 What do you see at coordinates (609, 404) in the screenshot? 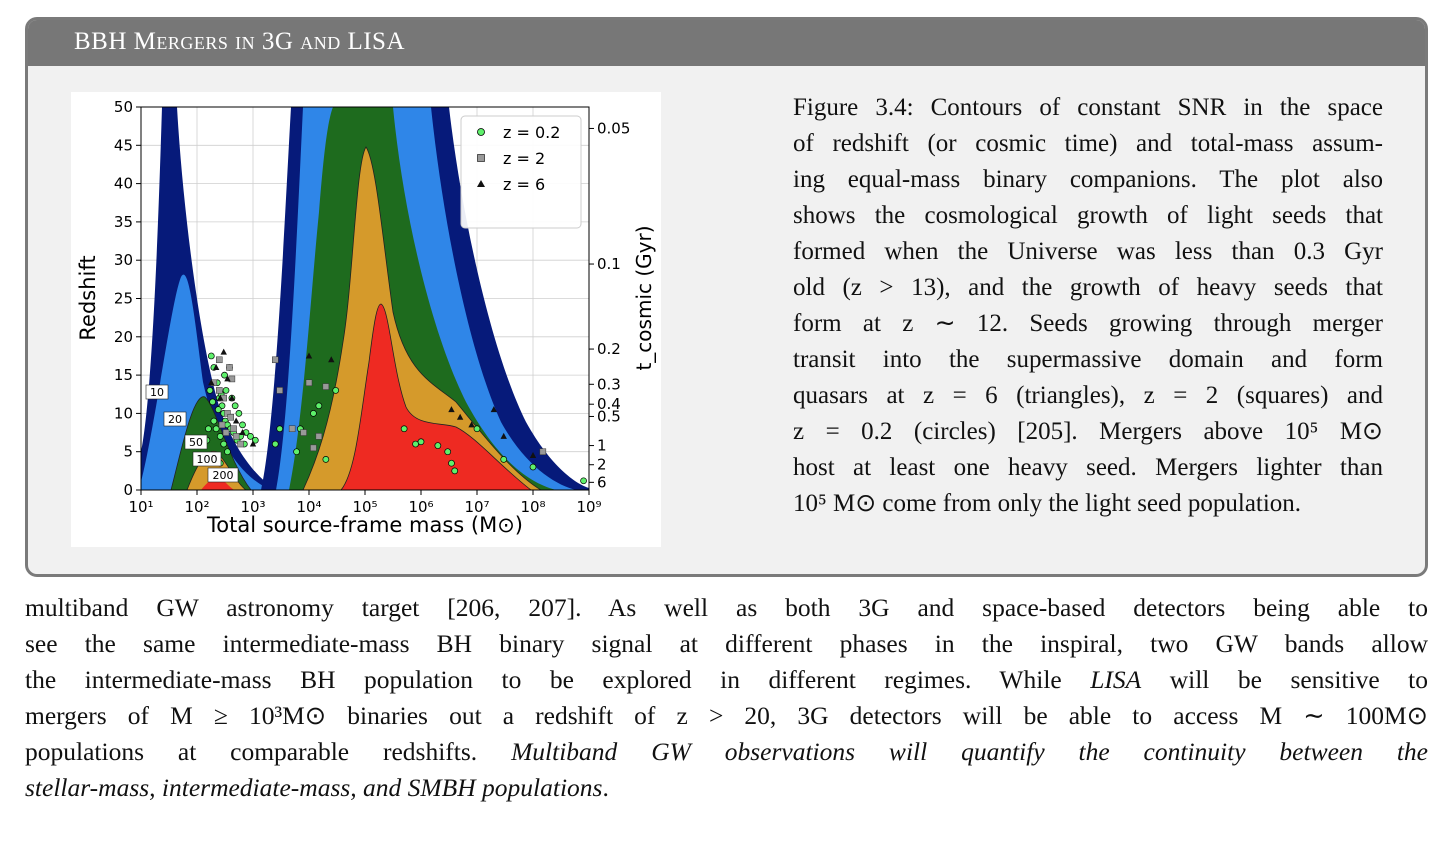
I see `y2-tick-label: 0.4` at bounding box center [609, 404].